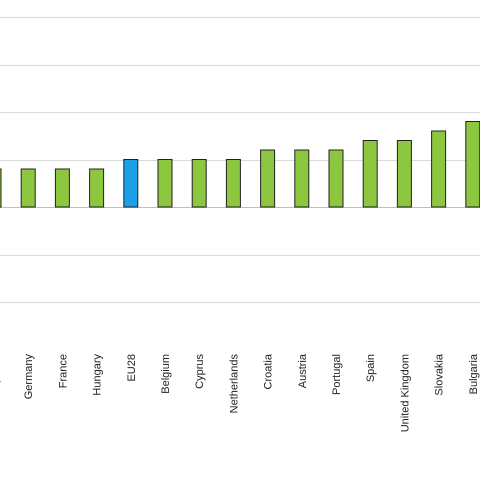 The height and width of the screenshot is (480, 480). What do you see at coordinates (165, 183) in the screenshot?
I see `bar-belgium` at bounding box center [165, 183].